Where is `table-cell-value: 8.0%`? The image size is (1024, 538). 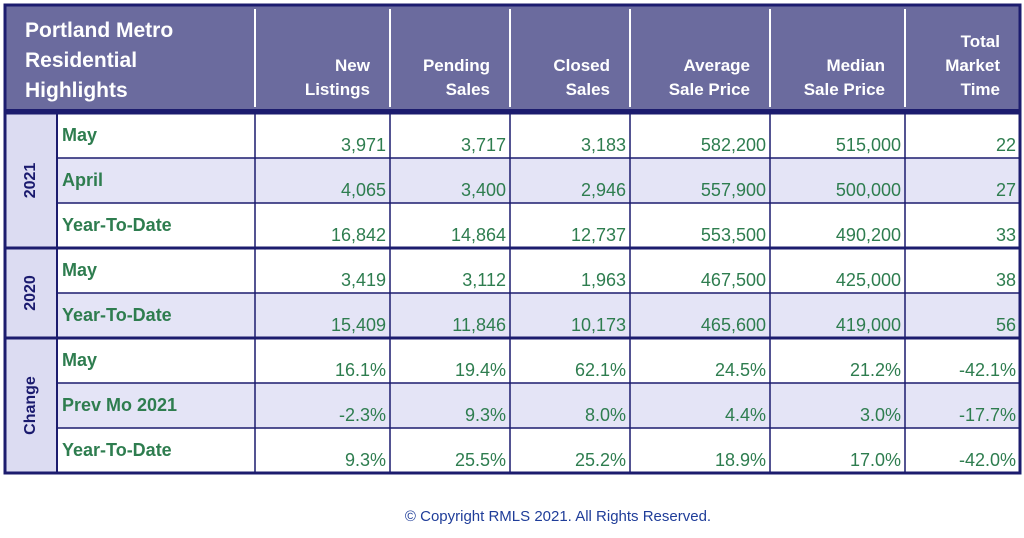
table-cell-value: 8.0% is located at coordinates (605, 415).